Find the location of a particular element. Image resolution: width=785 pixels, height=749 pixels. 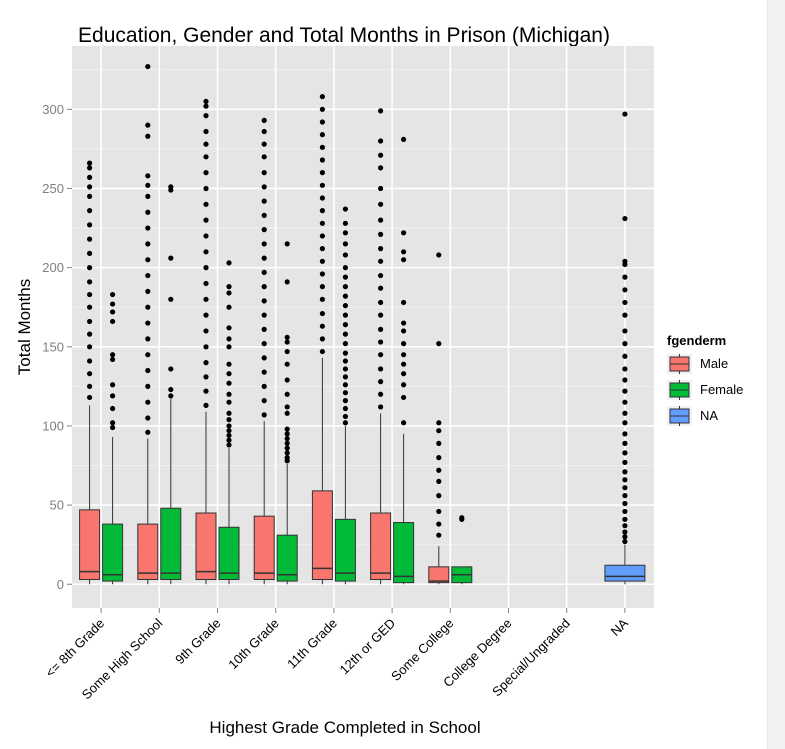

y-axis-title: Total Months is located at coordinates (24, 327).